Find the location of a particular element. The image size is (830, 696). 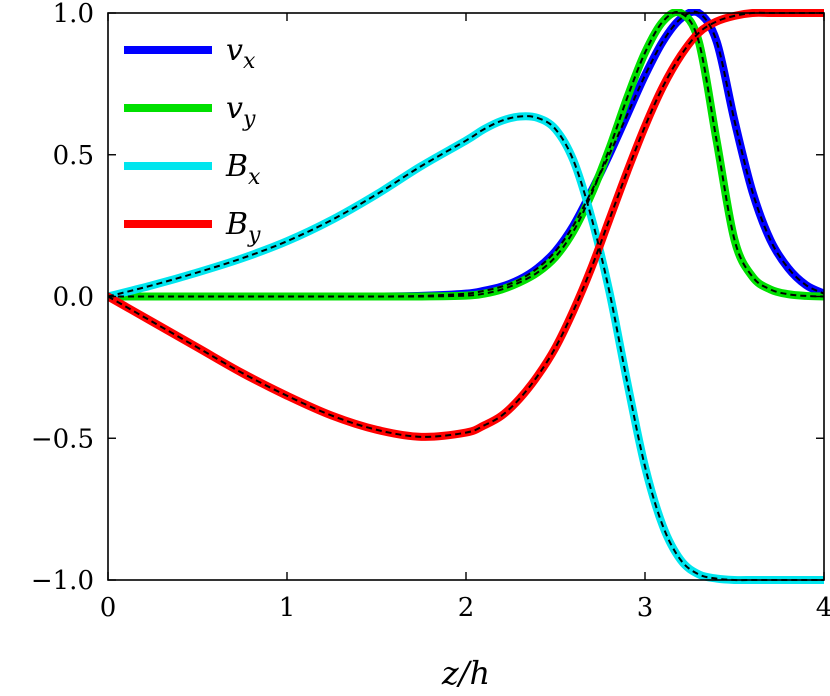

y-tick-label: −1.0 is located at coordinates (62, 581).